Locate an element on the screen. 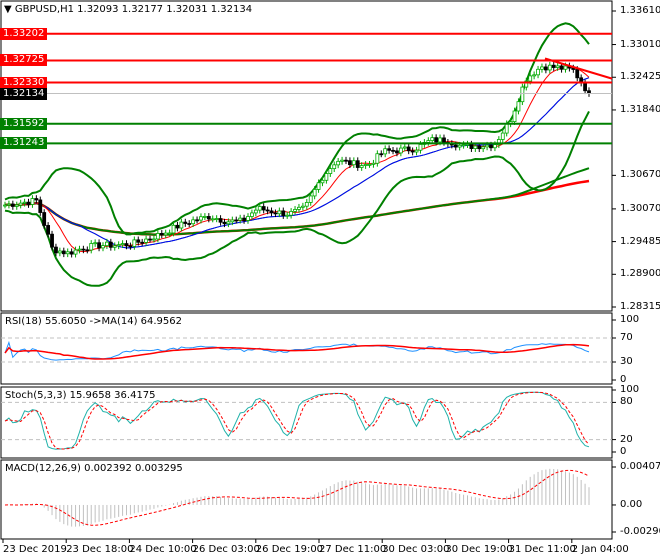  rsi-tick-label: 70 is located at coordinates (626, 337).